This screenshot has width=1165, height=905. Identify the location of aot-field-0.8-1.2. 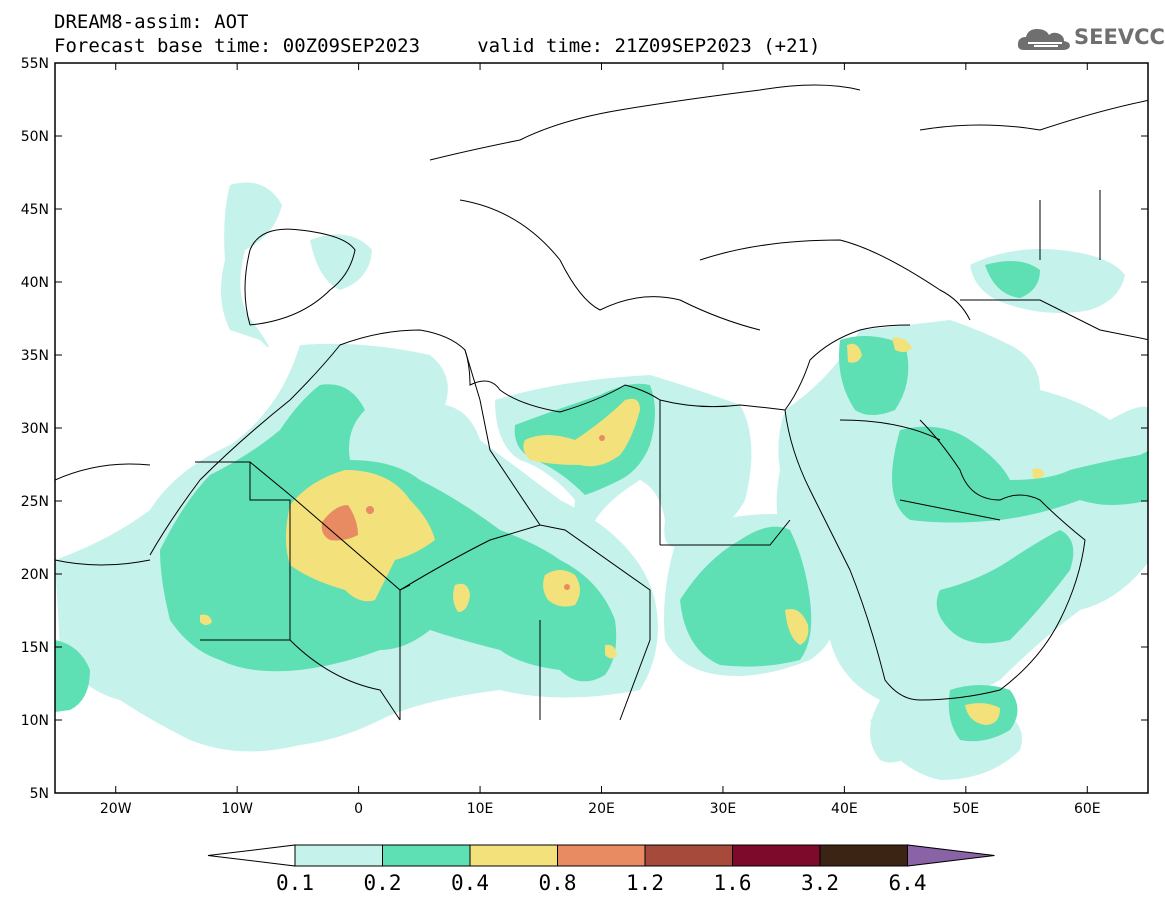
(463, 512).